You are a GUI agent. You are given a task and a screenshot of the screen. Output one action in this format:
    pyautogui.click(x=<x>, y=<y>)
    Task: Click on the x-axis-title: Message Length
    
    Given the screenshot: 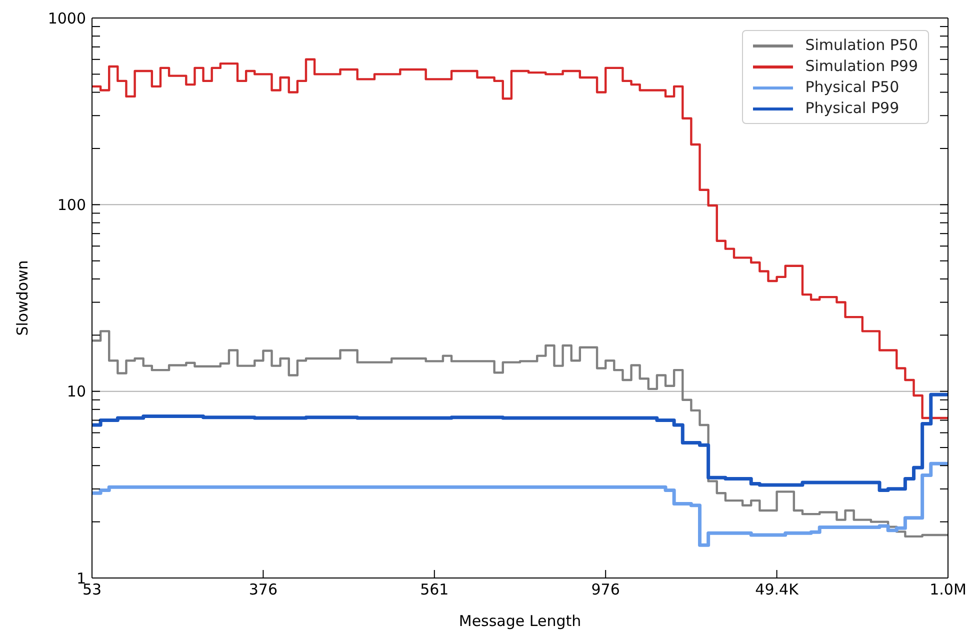 What is the action you would take?
    pyautogui.click(x=520, y=621)
    